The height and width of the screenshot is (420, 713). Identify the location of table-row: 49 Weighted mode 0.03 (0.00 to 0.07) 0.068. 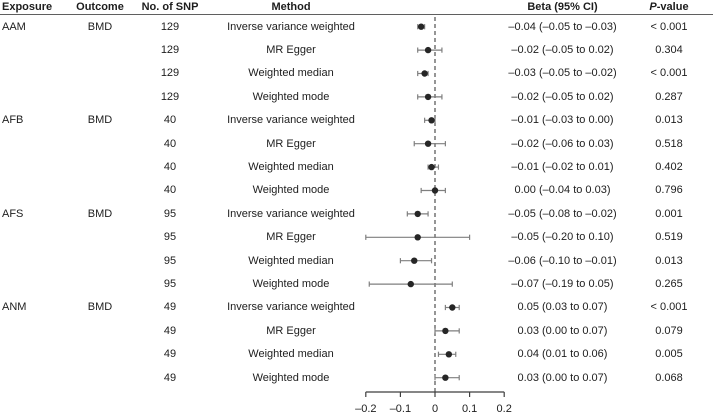
(356, 377).